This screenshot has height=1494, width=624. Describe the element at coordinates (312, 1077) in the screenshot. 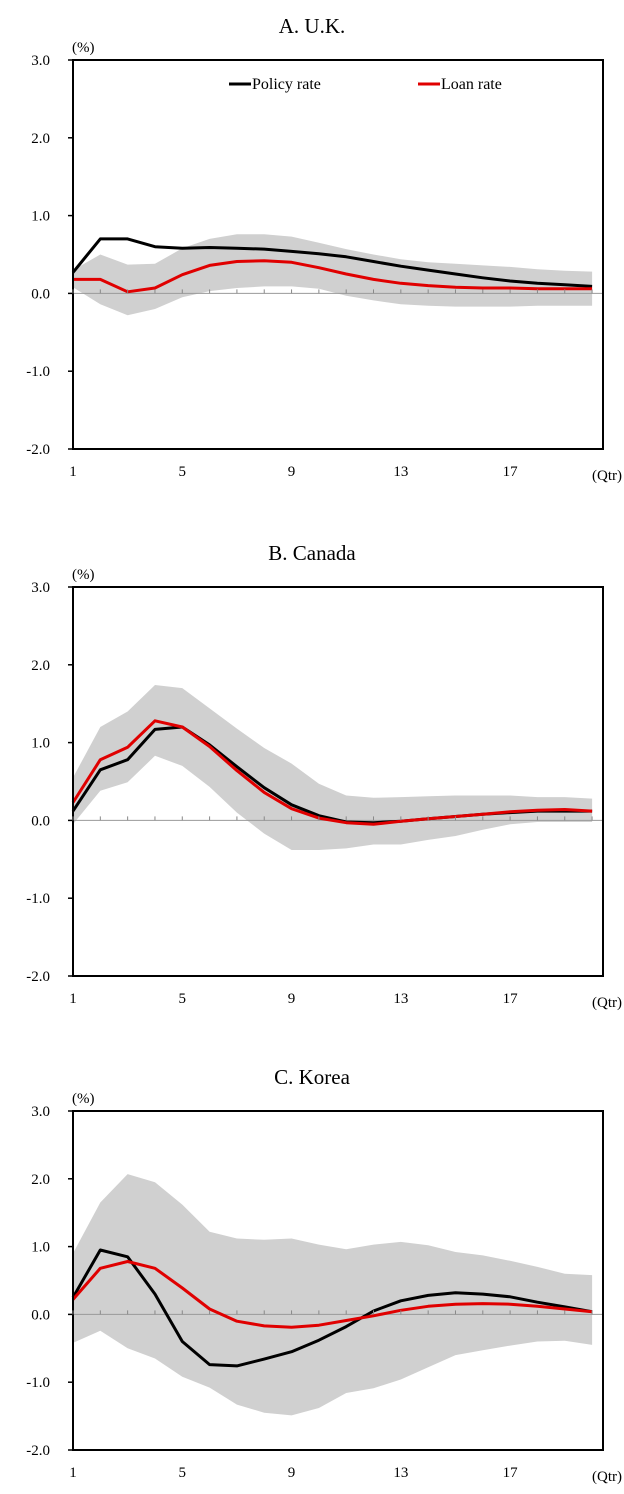

I see `chart-title: C. Korea` at that location.